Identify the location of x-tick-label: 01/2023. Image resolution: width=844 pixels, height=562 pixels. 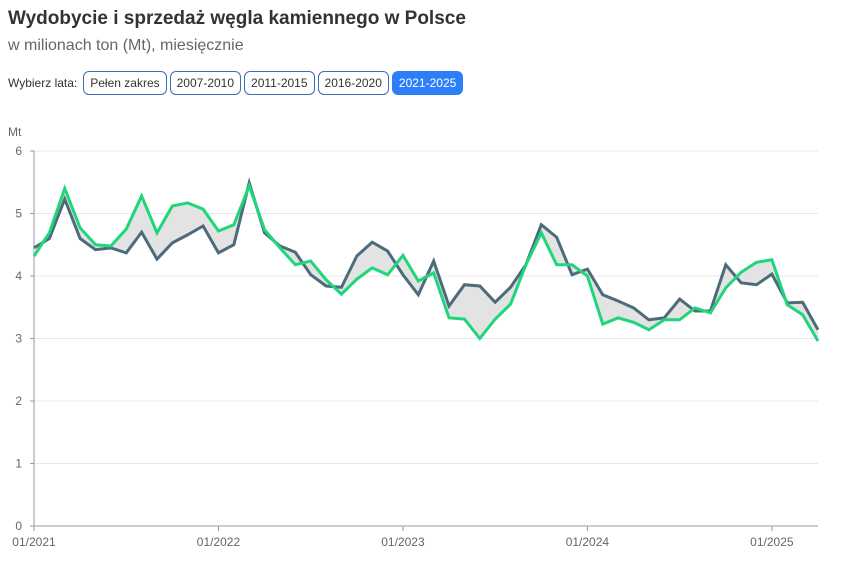
(403, 542).